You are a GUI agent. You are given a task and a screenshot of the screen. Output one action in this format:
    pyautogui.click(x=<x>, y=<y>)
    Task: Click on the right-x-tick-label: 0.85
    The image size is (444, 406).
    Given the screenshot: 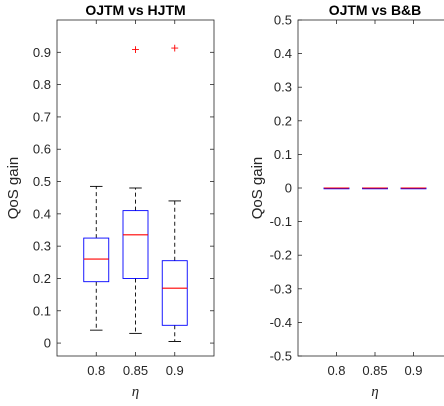 What is the action you would take?
    pyautogui.click(x=374, y=370)
    